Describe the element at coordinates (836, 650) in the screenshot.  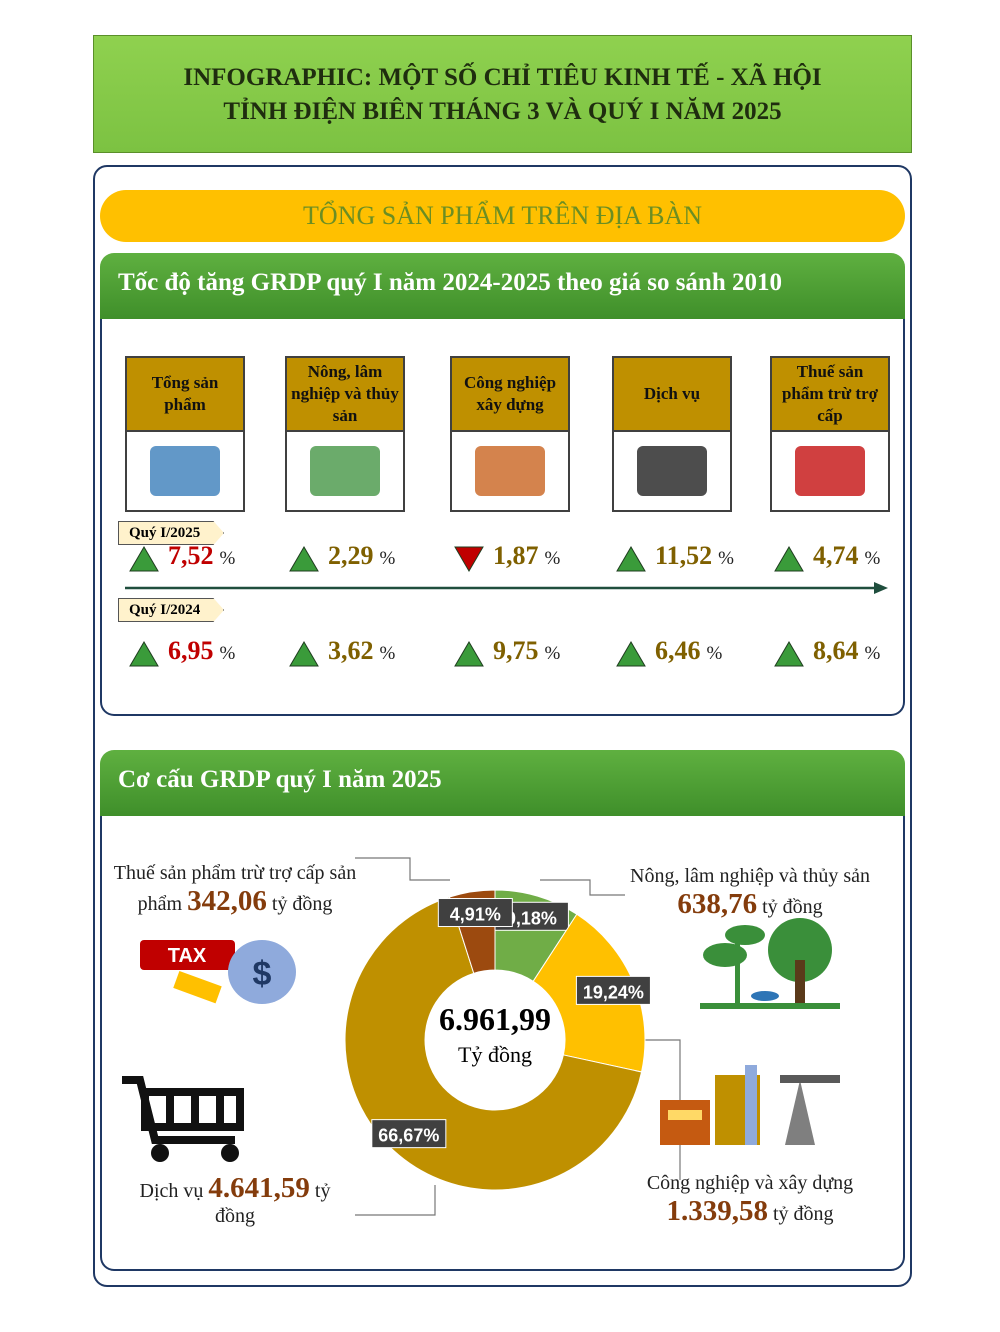
I see `value: 8,64` at that location.